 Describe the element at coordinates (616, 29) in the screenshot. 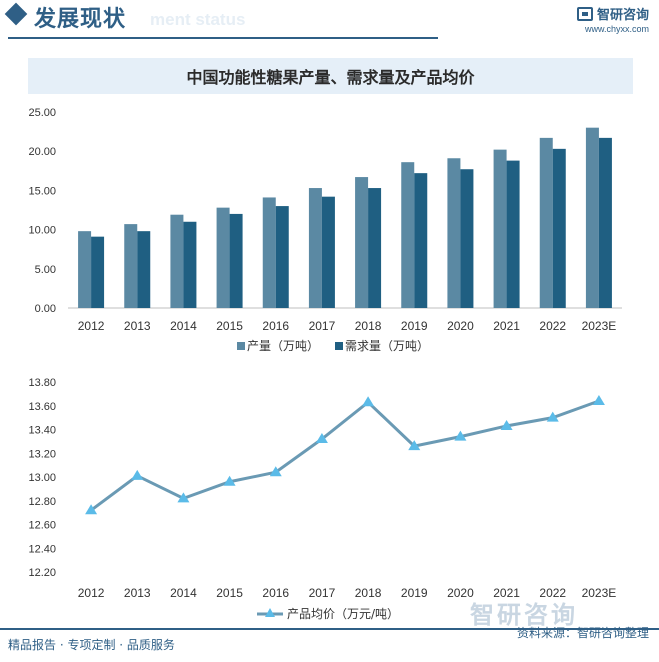

I see `brand-url: www.chyxx.com` at that location.